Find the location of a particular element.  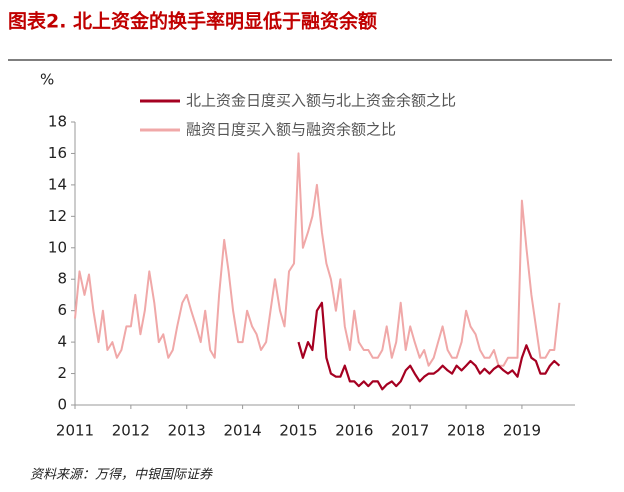

x-tick-label: 2016 is located at coordinates (354, 431).